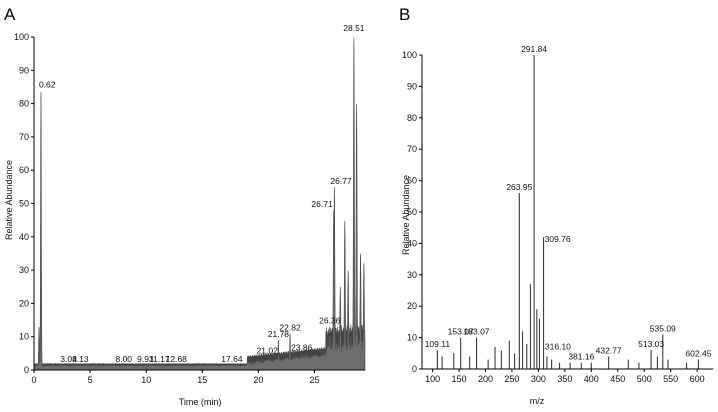 The width and height of the screenshot is (718, 412). I want to click on panel-b-peak-label: 381.16, so click(581, 357).